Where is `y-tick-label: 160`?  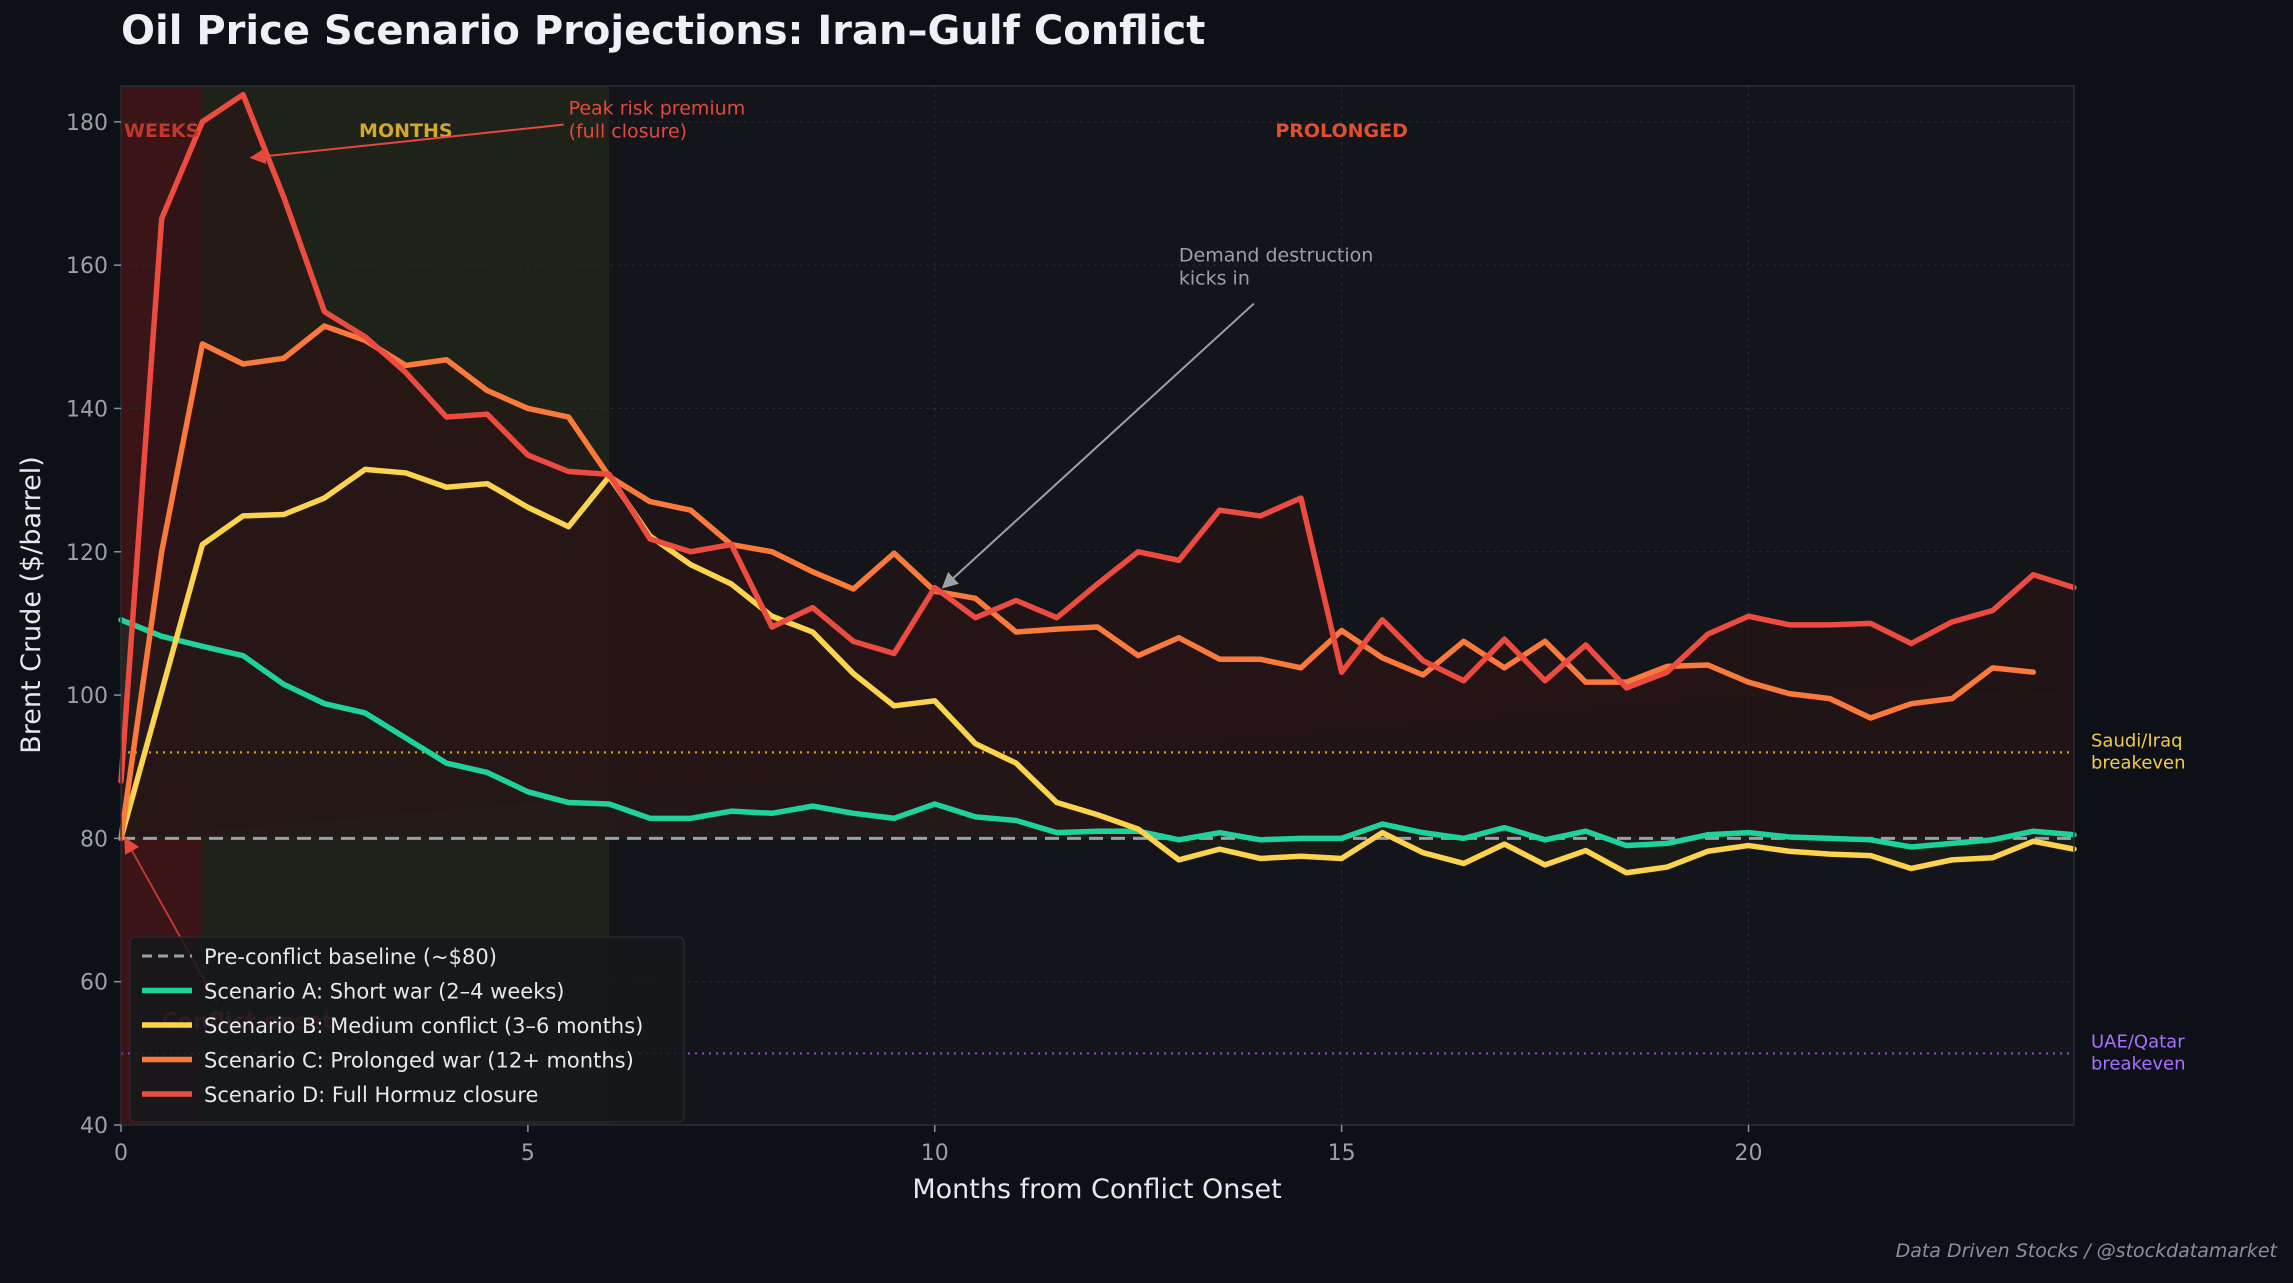 y-tick-label: 160 is located at coordinates (87, 266).